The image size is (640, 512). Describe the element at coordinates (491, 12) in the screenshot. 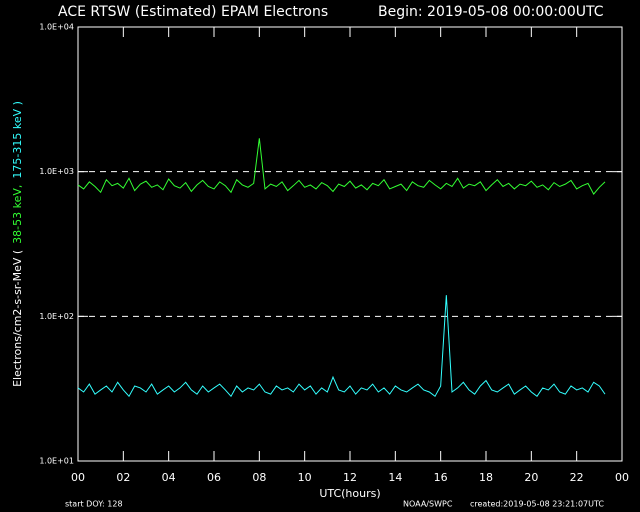

I see `chart-subtitle: Begin: 2019-05-08 00:00:00UTC` at that location.